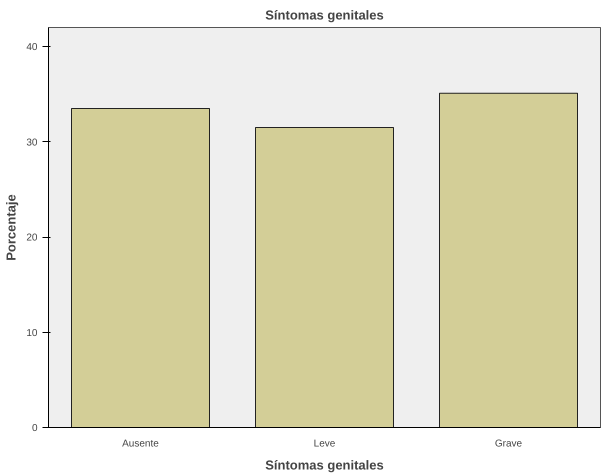 Image resolution: width=605 pixels, height=475 pixels. What do you see at coordinates (35, 428) in the screenshot?
I see `y-tick-label: 0` at bounding box center [35, 428].